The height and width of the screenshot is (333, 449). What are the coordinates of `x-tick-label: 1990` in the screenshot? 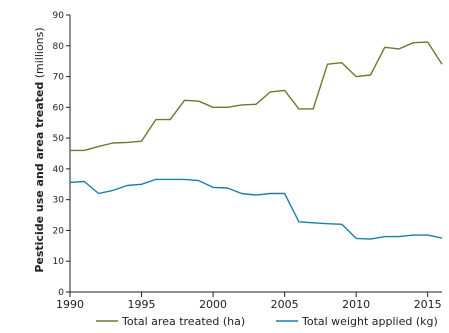 It's located at (70, 304).